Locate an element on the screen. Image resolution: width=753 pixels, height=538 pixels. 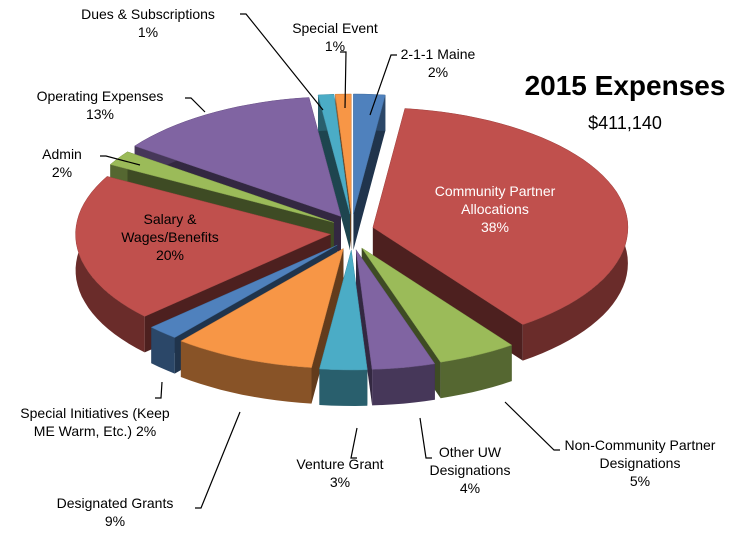
category-label: Special Initiatives (Keep ME Warm, Etc.) is located at coordinates (95, 422).